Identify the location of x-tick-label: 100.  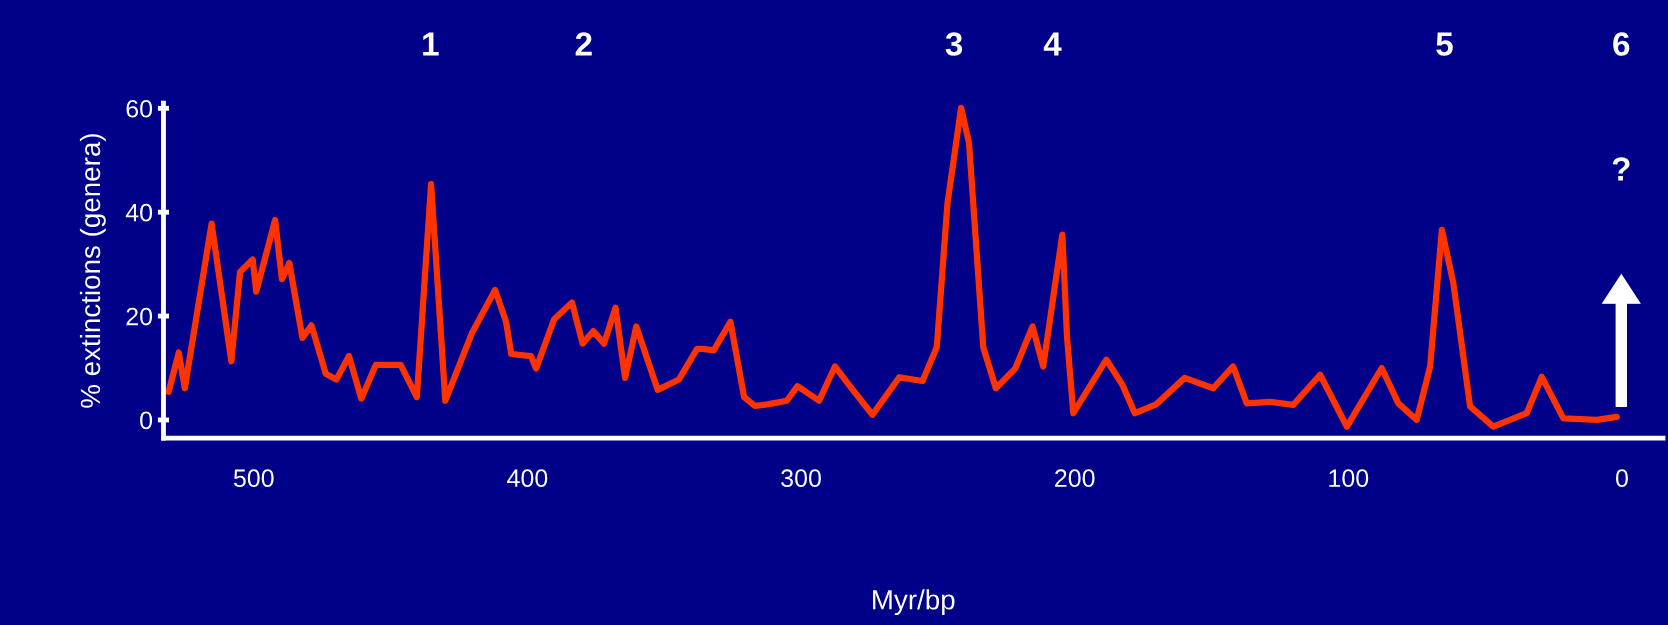
(1349, 478).